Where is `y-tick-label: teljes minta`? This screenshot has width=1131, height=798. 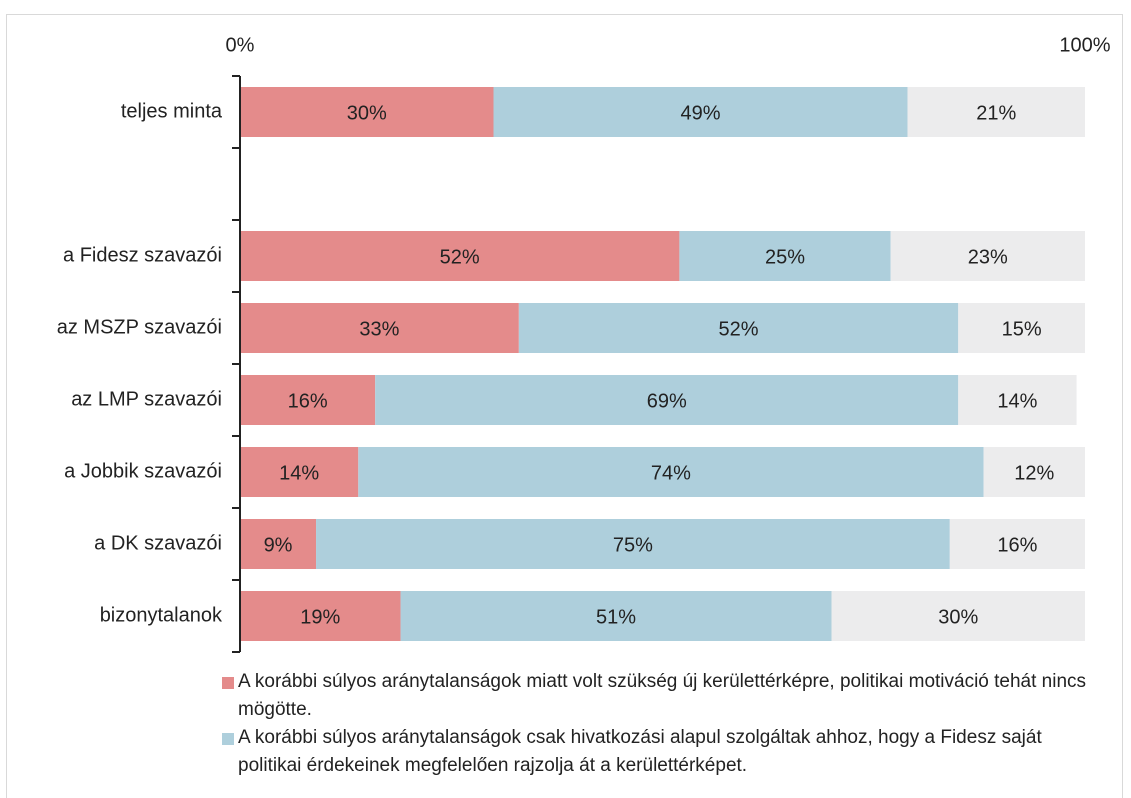 y-tick-label: teljes minta is located at coordinates (172, 111).